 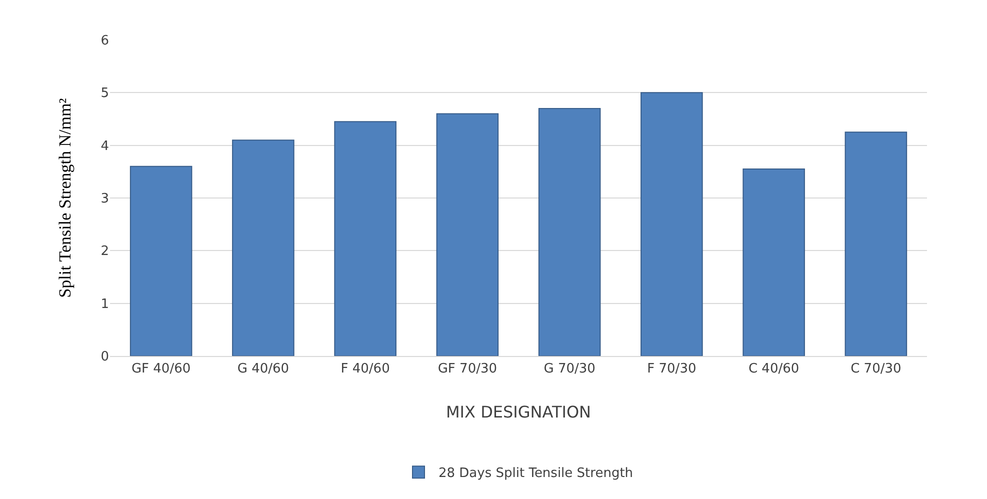 I want to click on x-tick-label: G 40/60, so click(x=263, y=369).